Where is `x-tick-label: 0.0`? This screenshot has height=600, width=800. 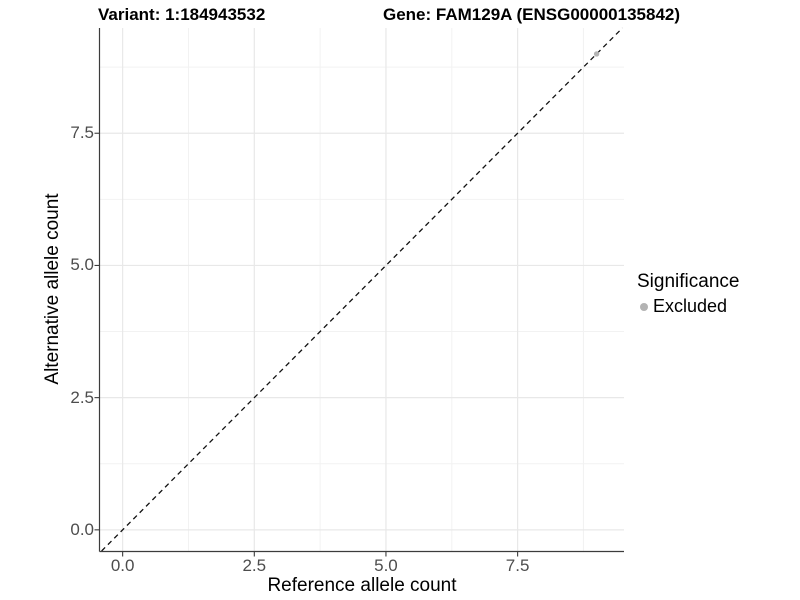
x-tick-label: 0.0 is located at coordinates (122, 565).